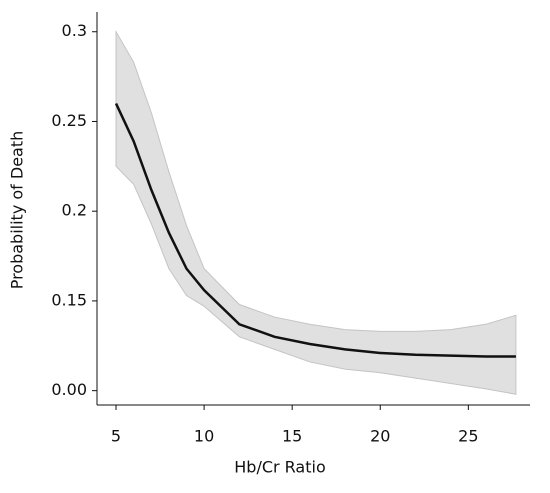  I want to click on y-tick-label: 0.25, so click(69, 120).